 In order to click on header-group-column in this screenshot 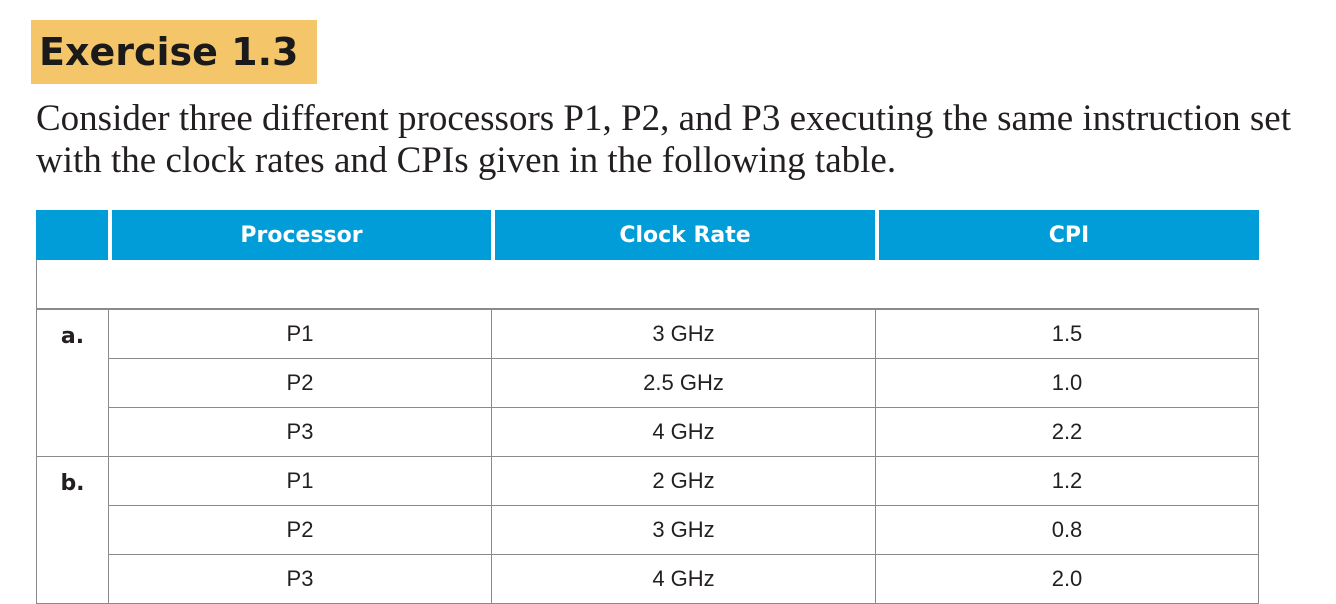, I will do `click(72, 235)`.